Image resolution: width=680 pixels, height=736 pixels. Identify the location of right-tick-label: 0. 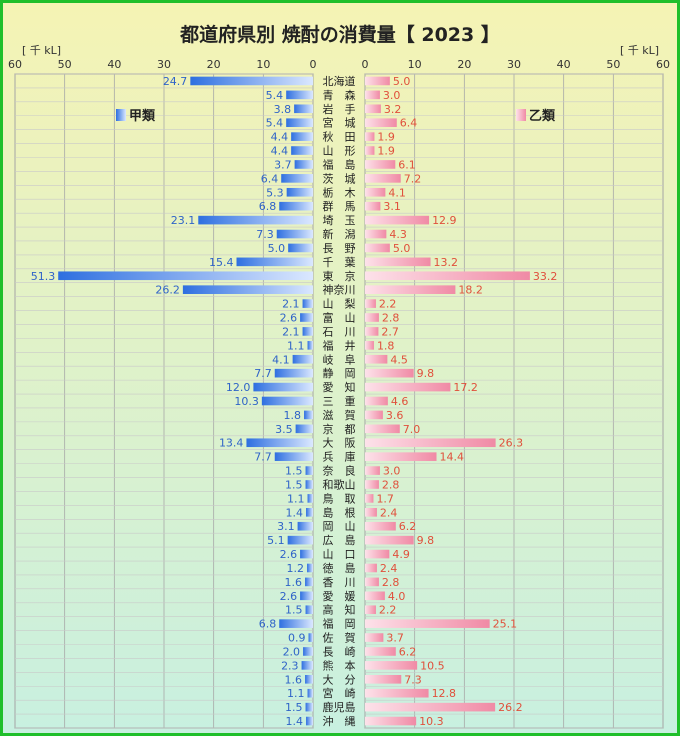
(365, 64).